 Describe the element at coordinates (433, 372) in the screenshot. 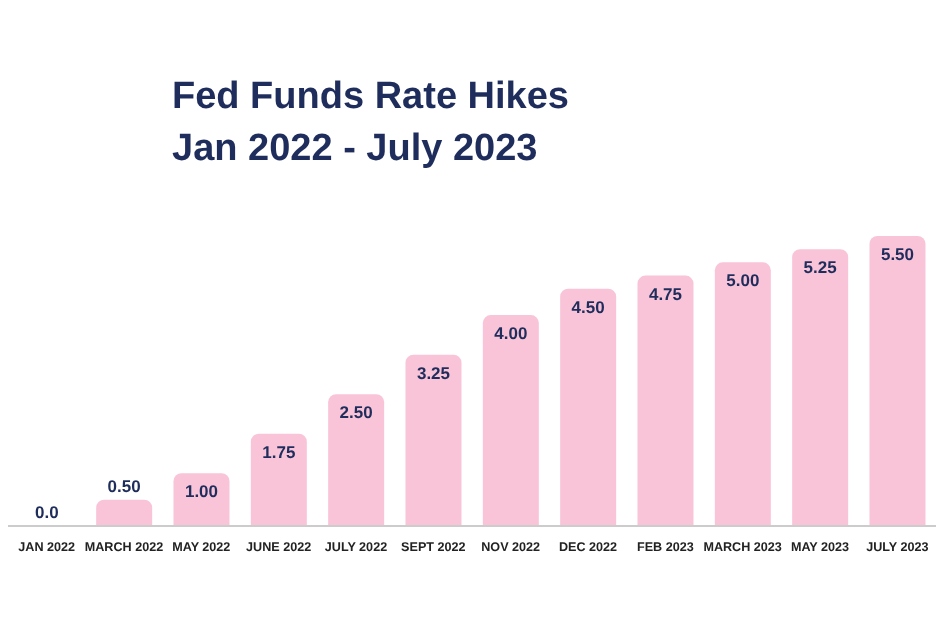

I see `data-label: 3.25` at that location.